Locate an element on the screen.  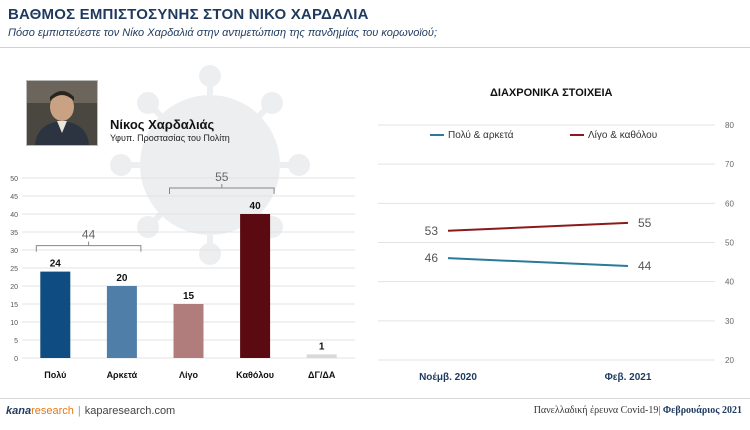
line-chart-title: ΔΙΑΧΡΟΝΙΚΑ ΣΤΟΙΧΕΙΑ is located at coordinates (551, 93).